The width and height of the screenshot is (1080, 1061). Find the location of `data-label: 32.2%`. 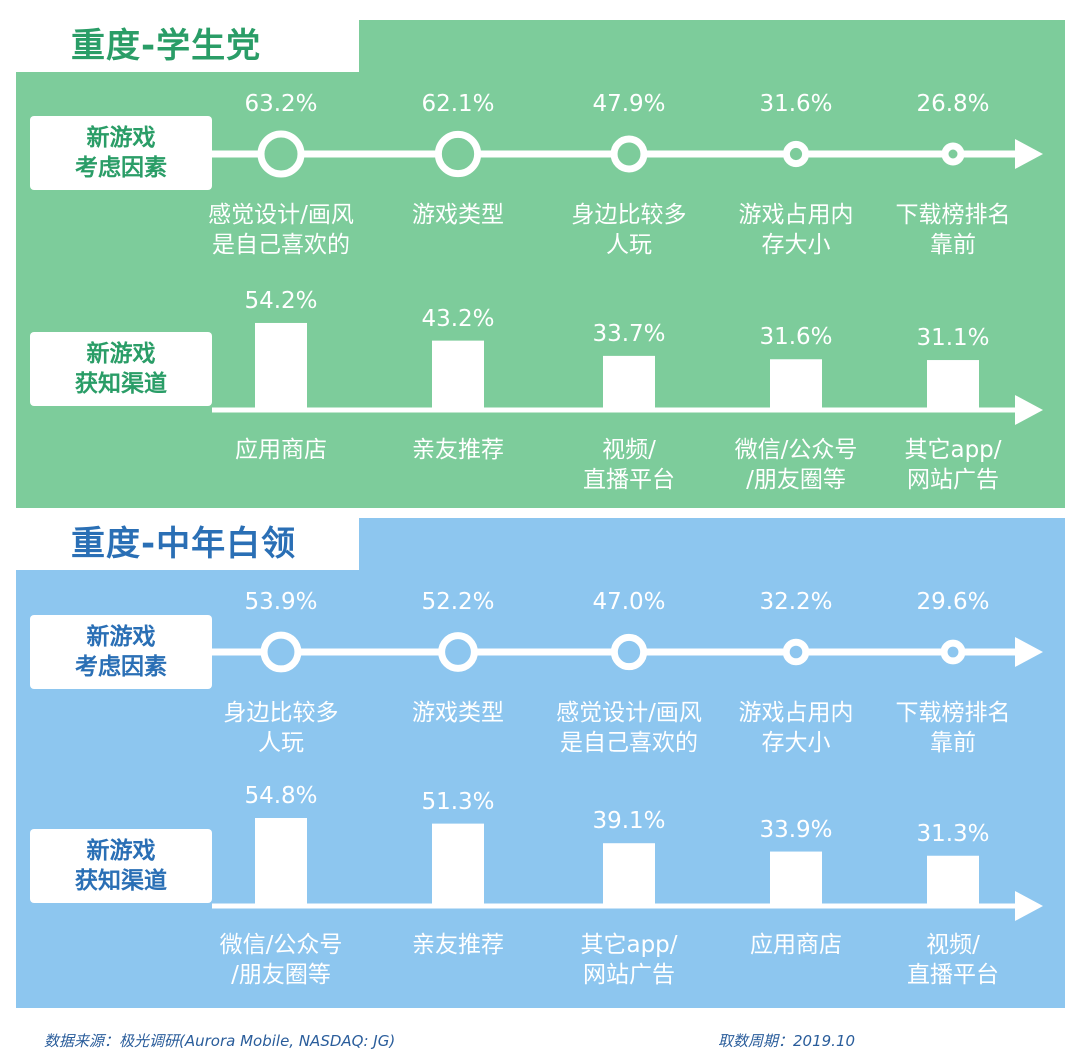

data-label: 32.2% is located at coordinates (796, 602).